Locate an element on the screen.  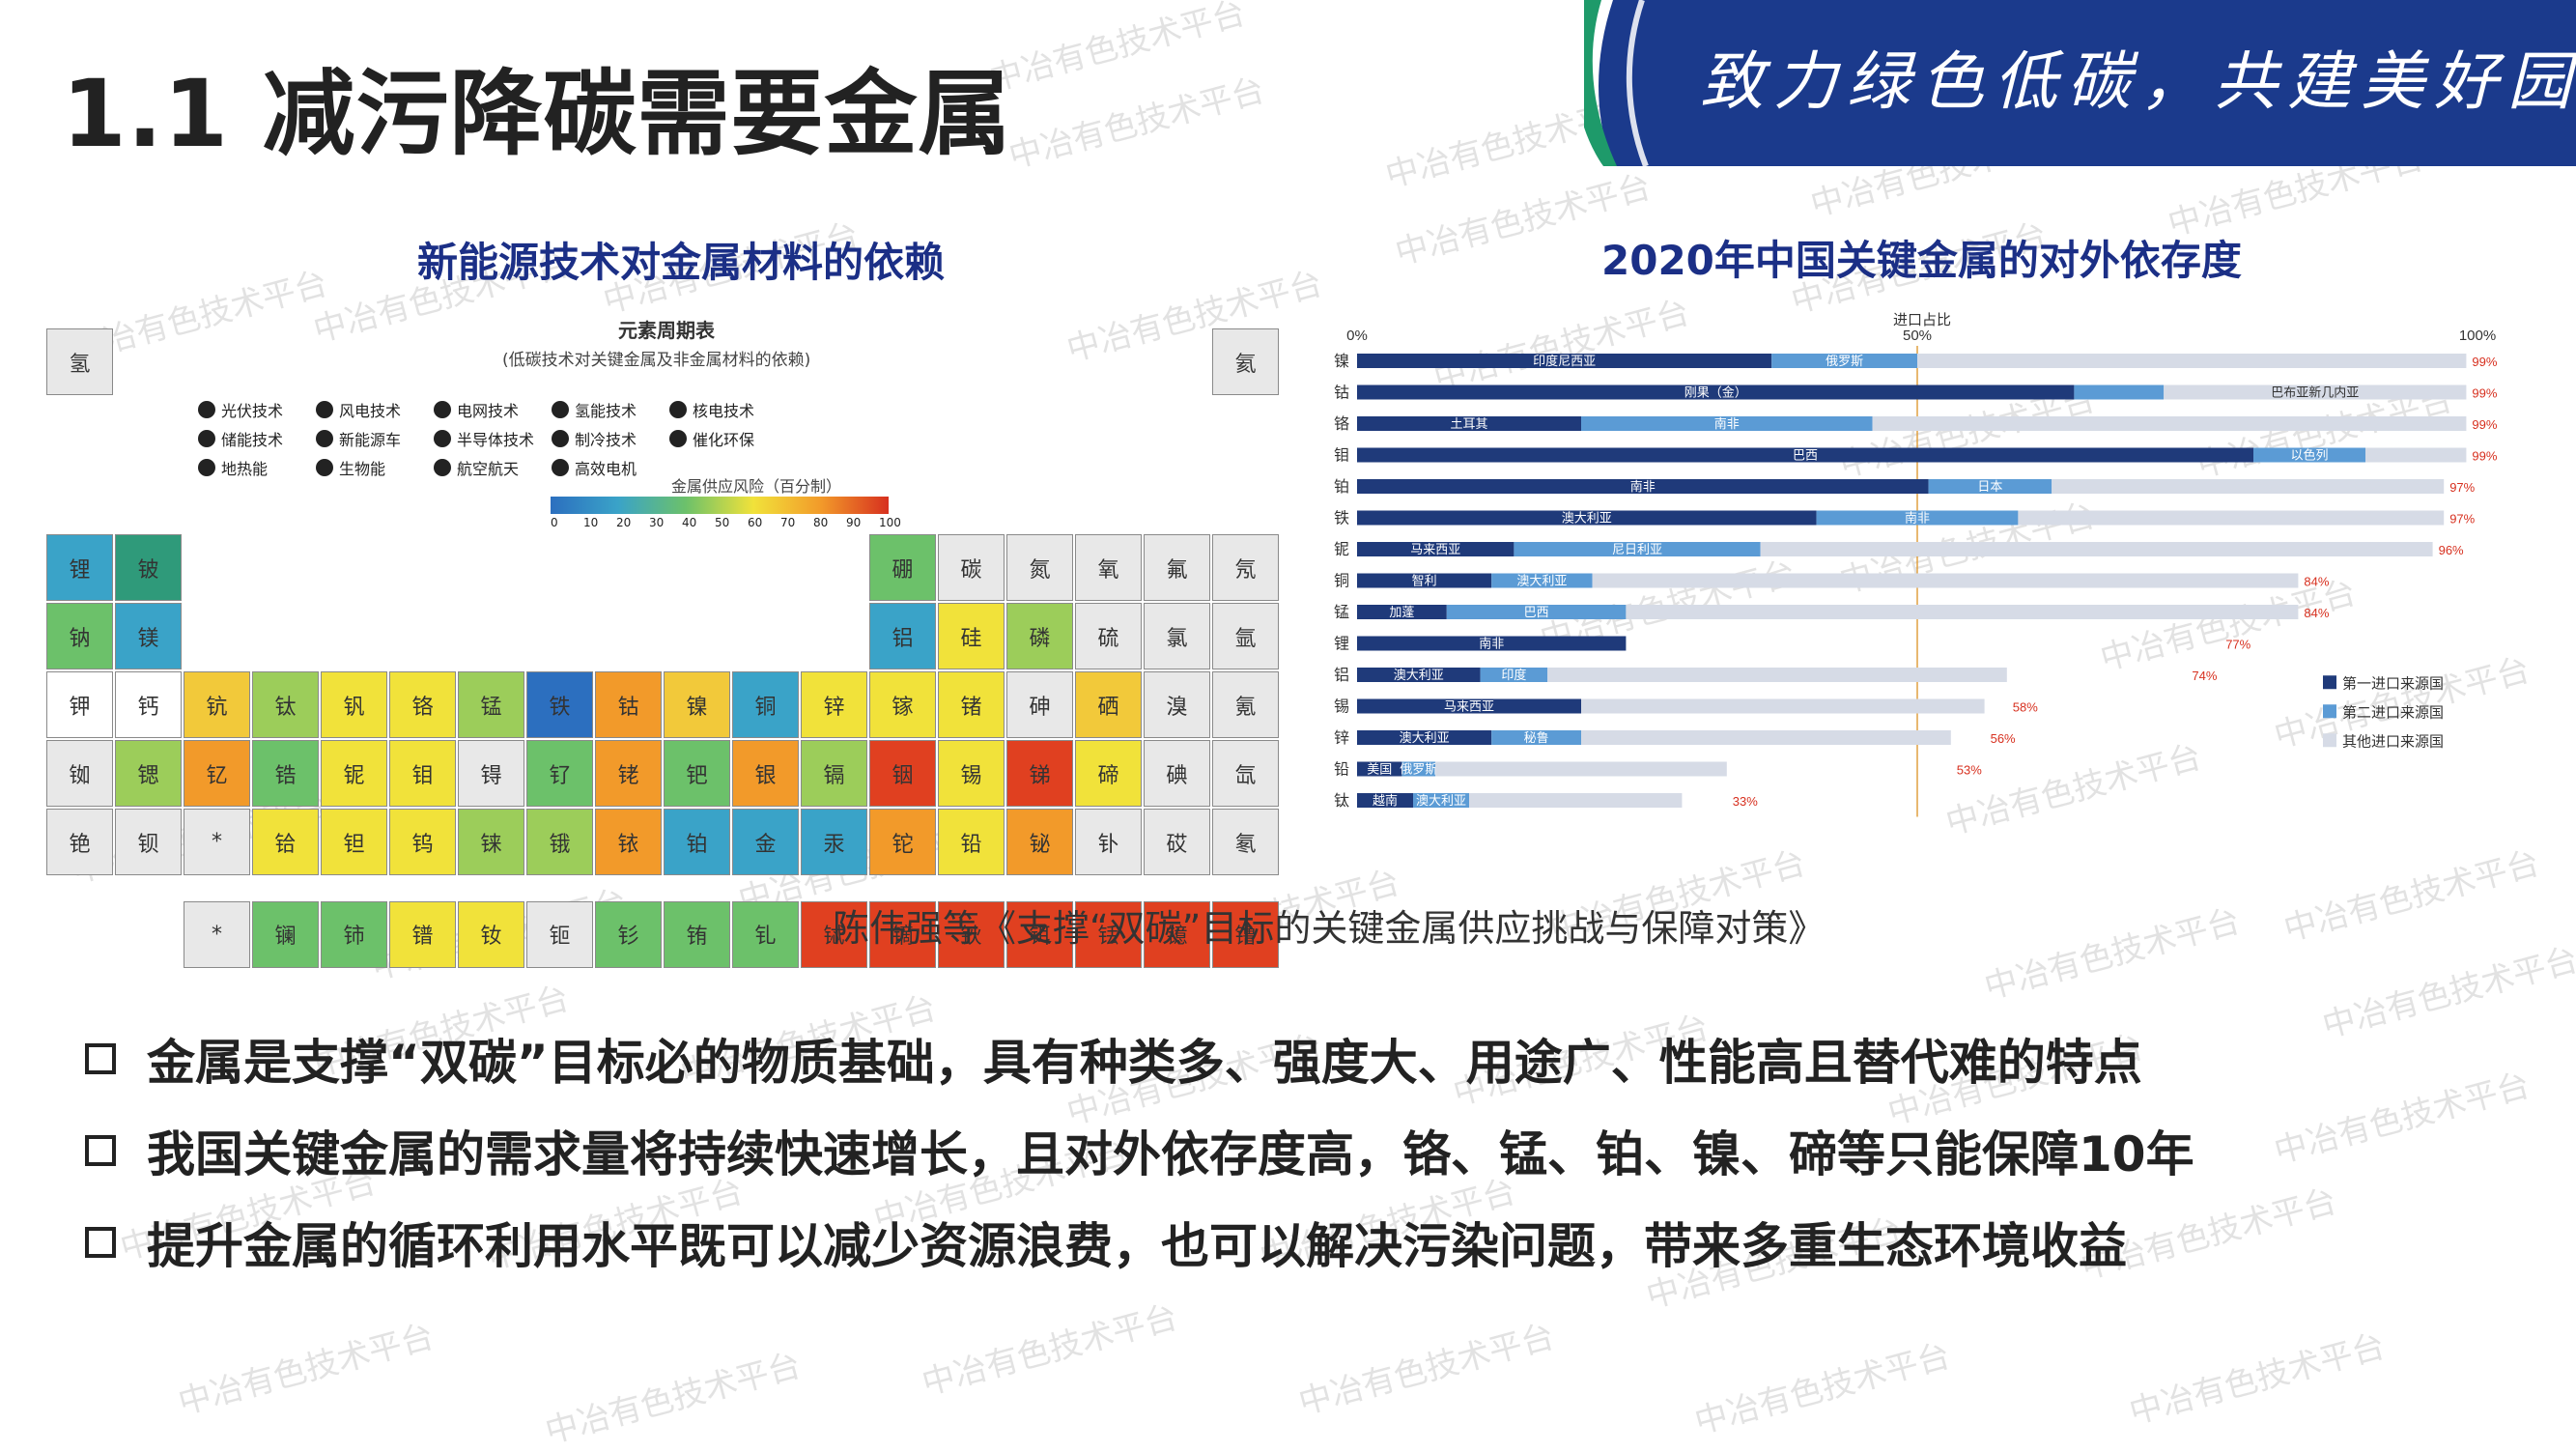
element-symbol: 铍 is located at coordinates (148, 570).